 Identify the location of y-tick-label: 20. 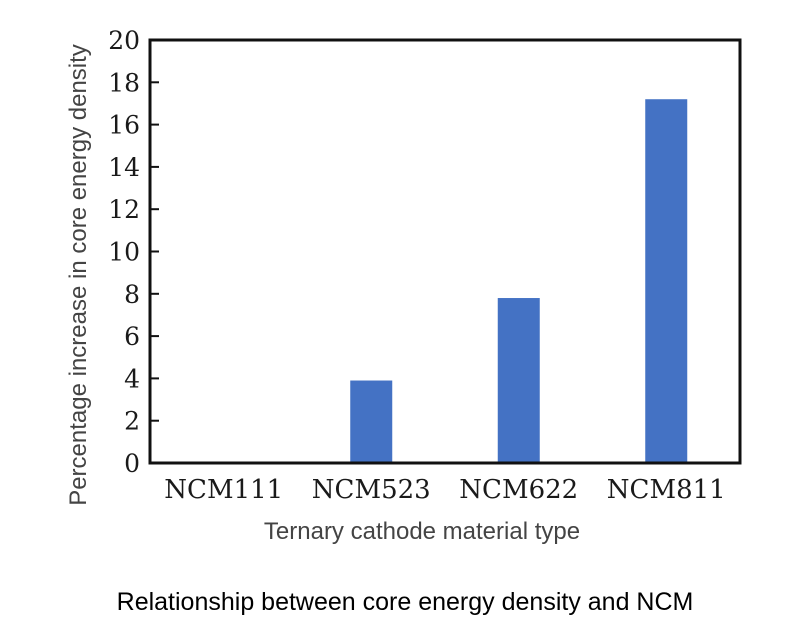
(124, 40).